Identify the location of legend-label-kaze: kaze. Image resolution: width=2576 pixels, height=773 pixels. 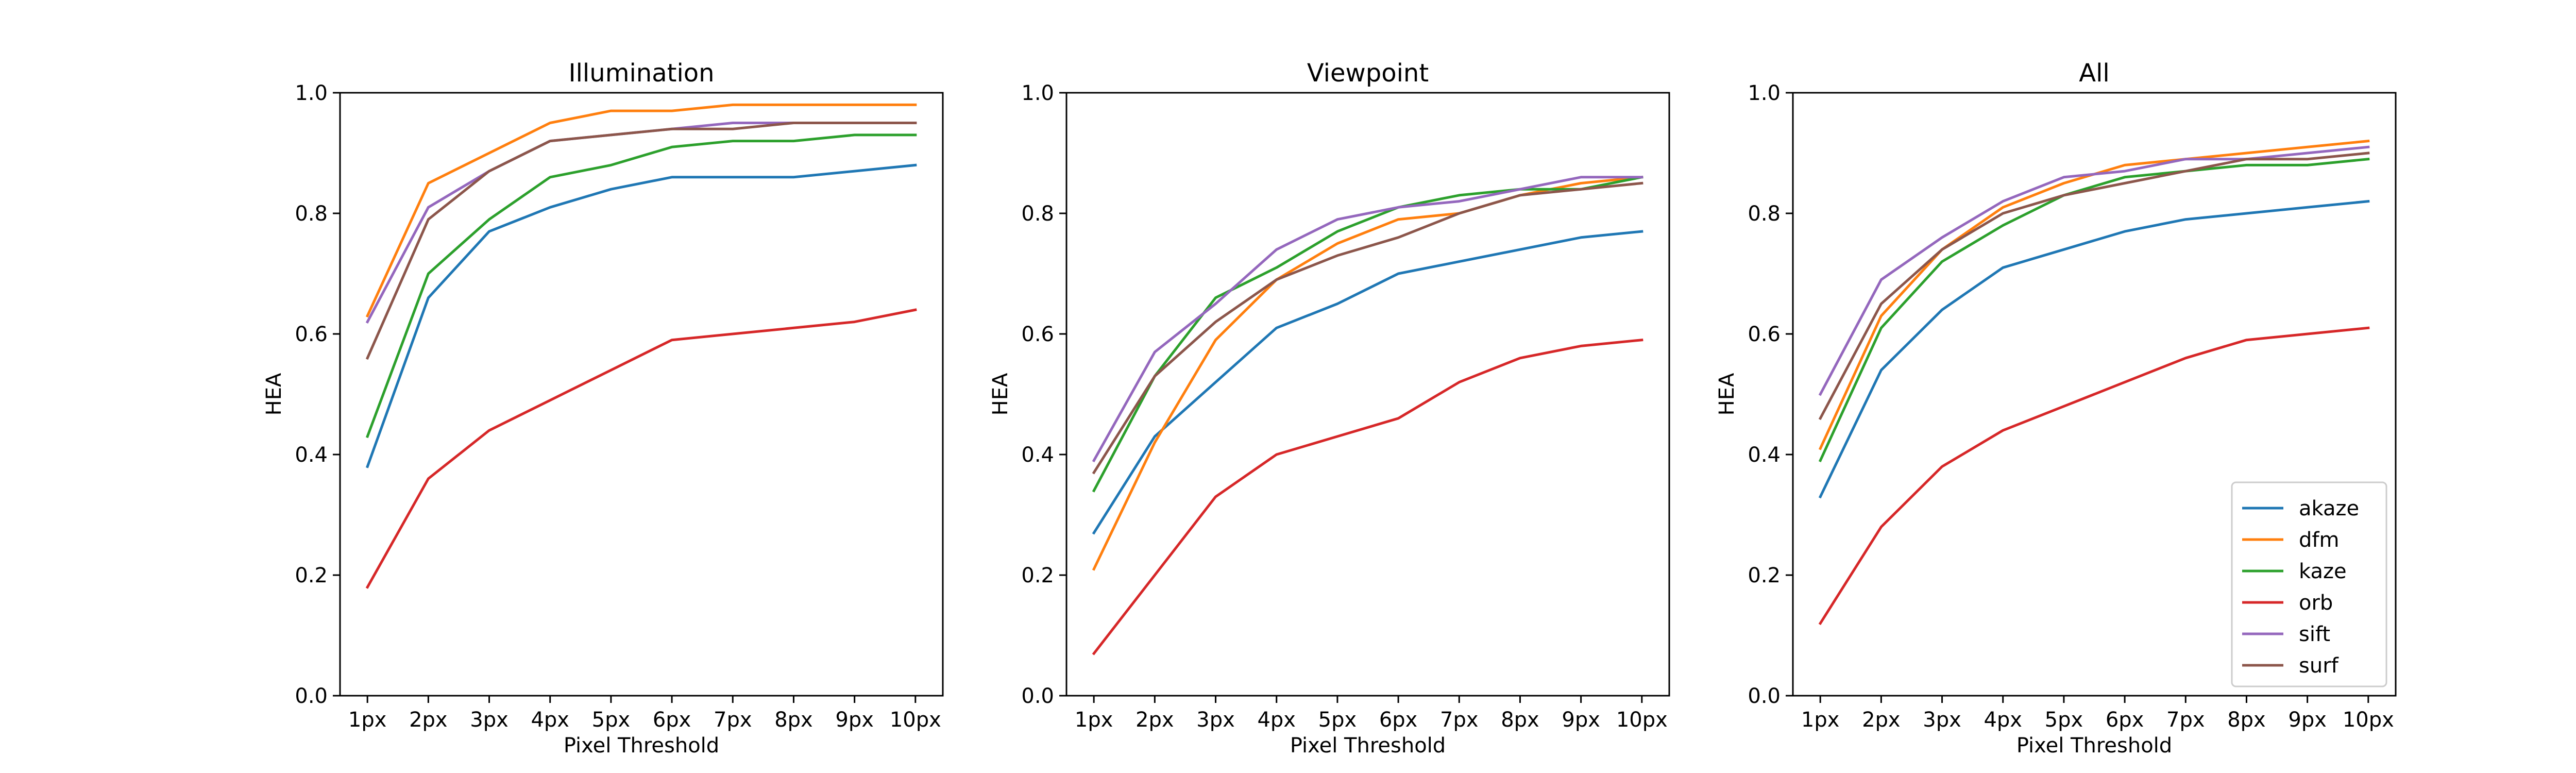
(2323, 571).